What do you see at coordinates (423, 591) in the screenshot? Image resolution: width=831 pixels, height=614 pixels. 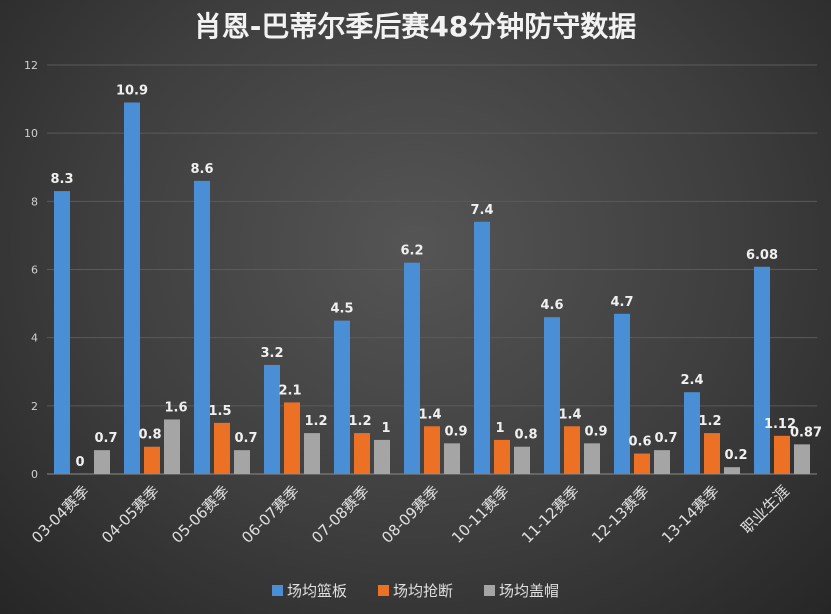 I see `legend-label: 场均抢断` at bounding box center [423, 591].